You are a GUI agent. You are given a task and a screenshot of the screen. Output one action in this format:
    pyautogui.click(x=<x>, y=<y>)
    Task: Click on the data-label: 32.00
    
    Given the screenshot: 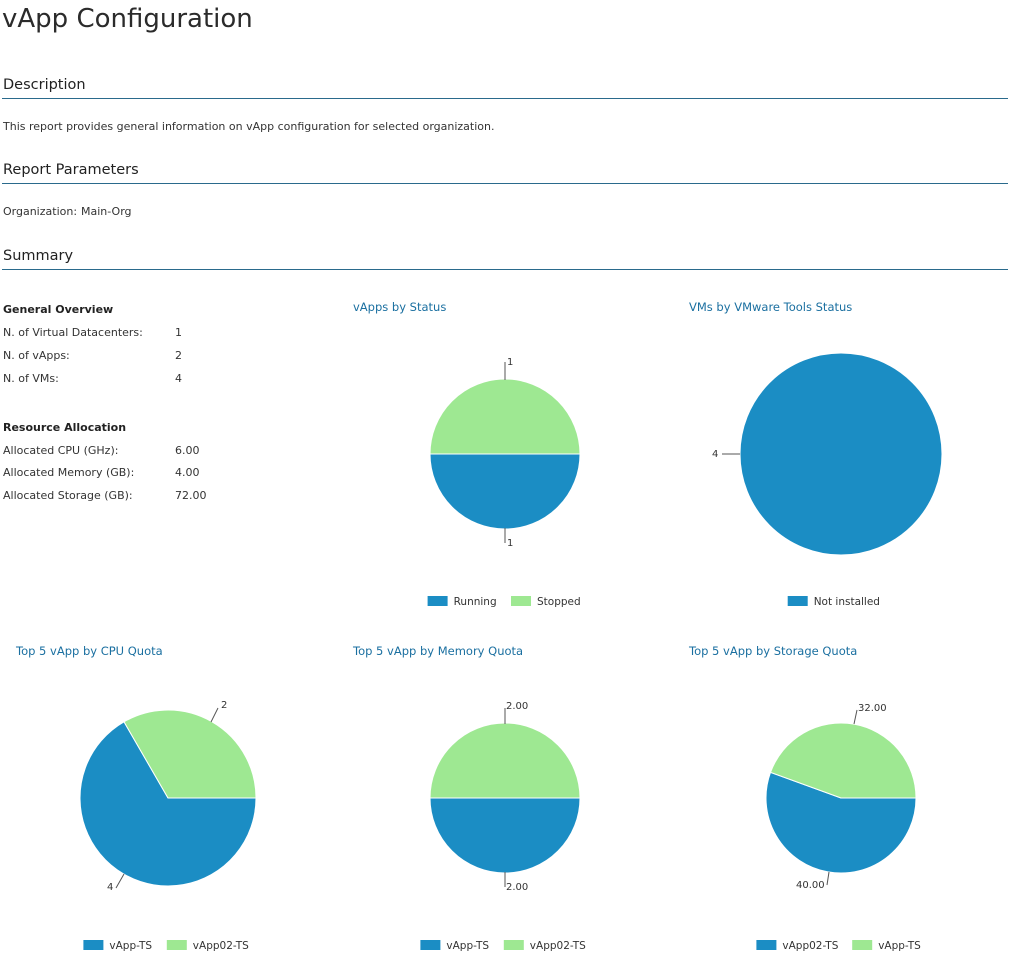 What is the action you would take?
    pyautogui.click(x=872, y=708)
    